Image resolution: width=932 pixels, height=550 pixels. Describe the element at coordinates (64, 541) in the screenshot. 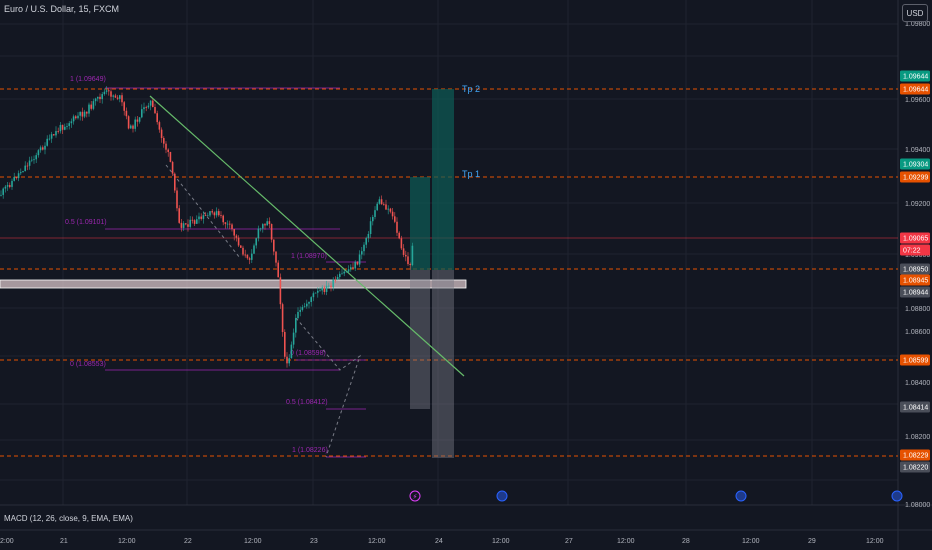

I see `time-tick: 21` at that location.